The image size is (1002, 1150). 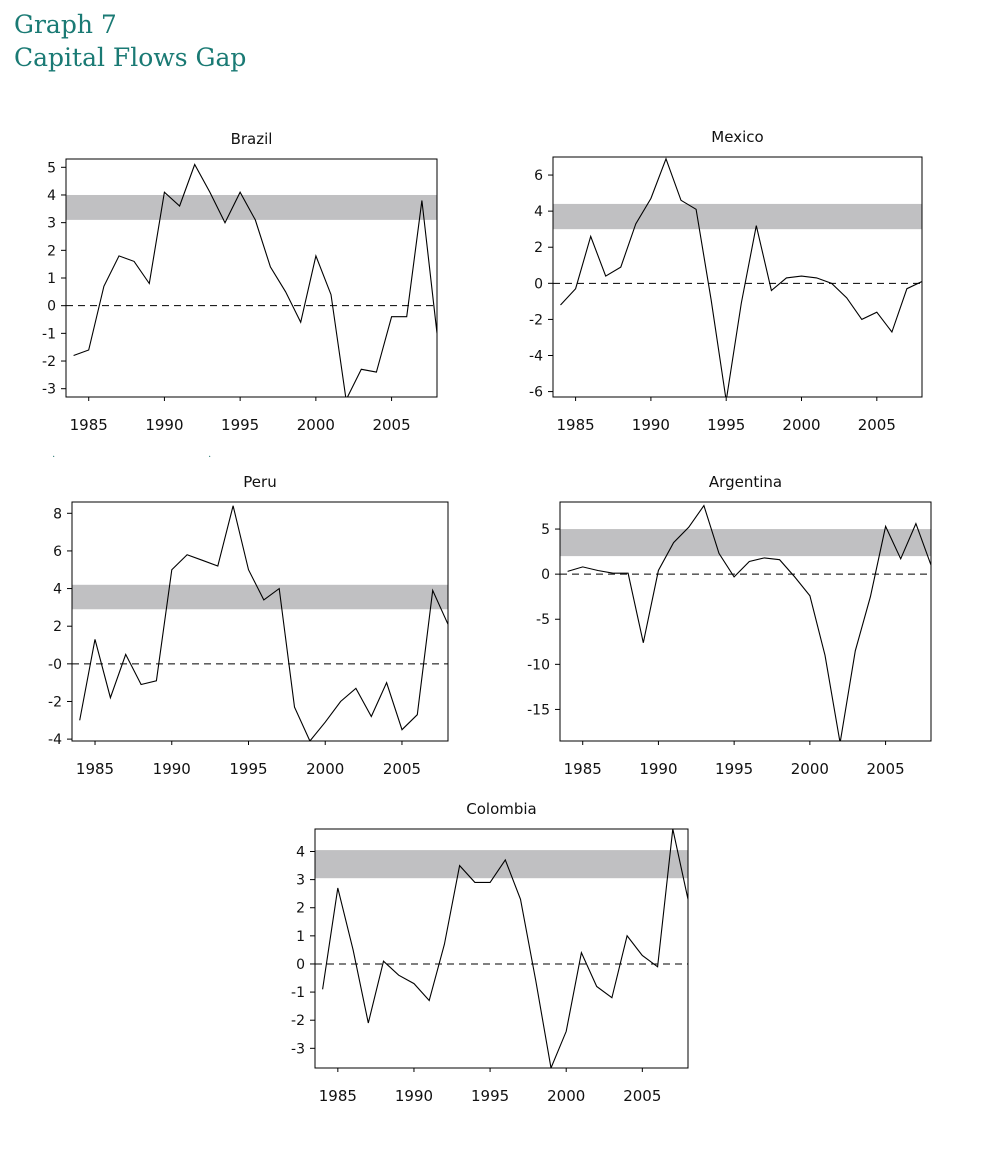 I want to click on brazil-series-line, so click(x=255, y=280).